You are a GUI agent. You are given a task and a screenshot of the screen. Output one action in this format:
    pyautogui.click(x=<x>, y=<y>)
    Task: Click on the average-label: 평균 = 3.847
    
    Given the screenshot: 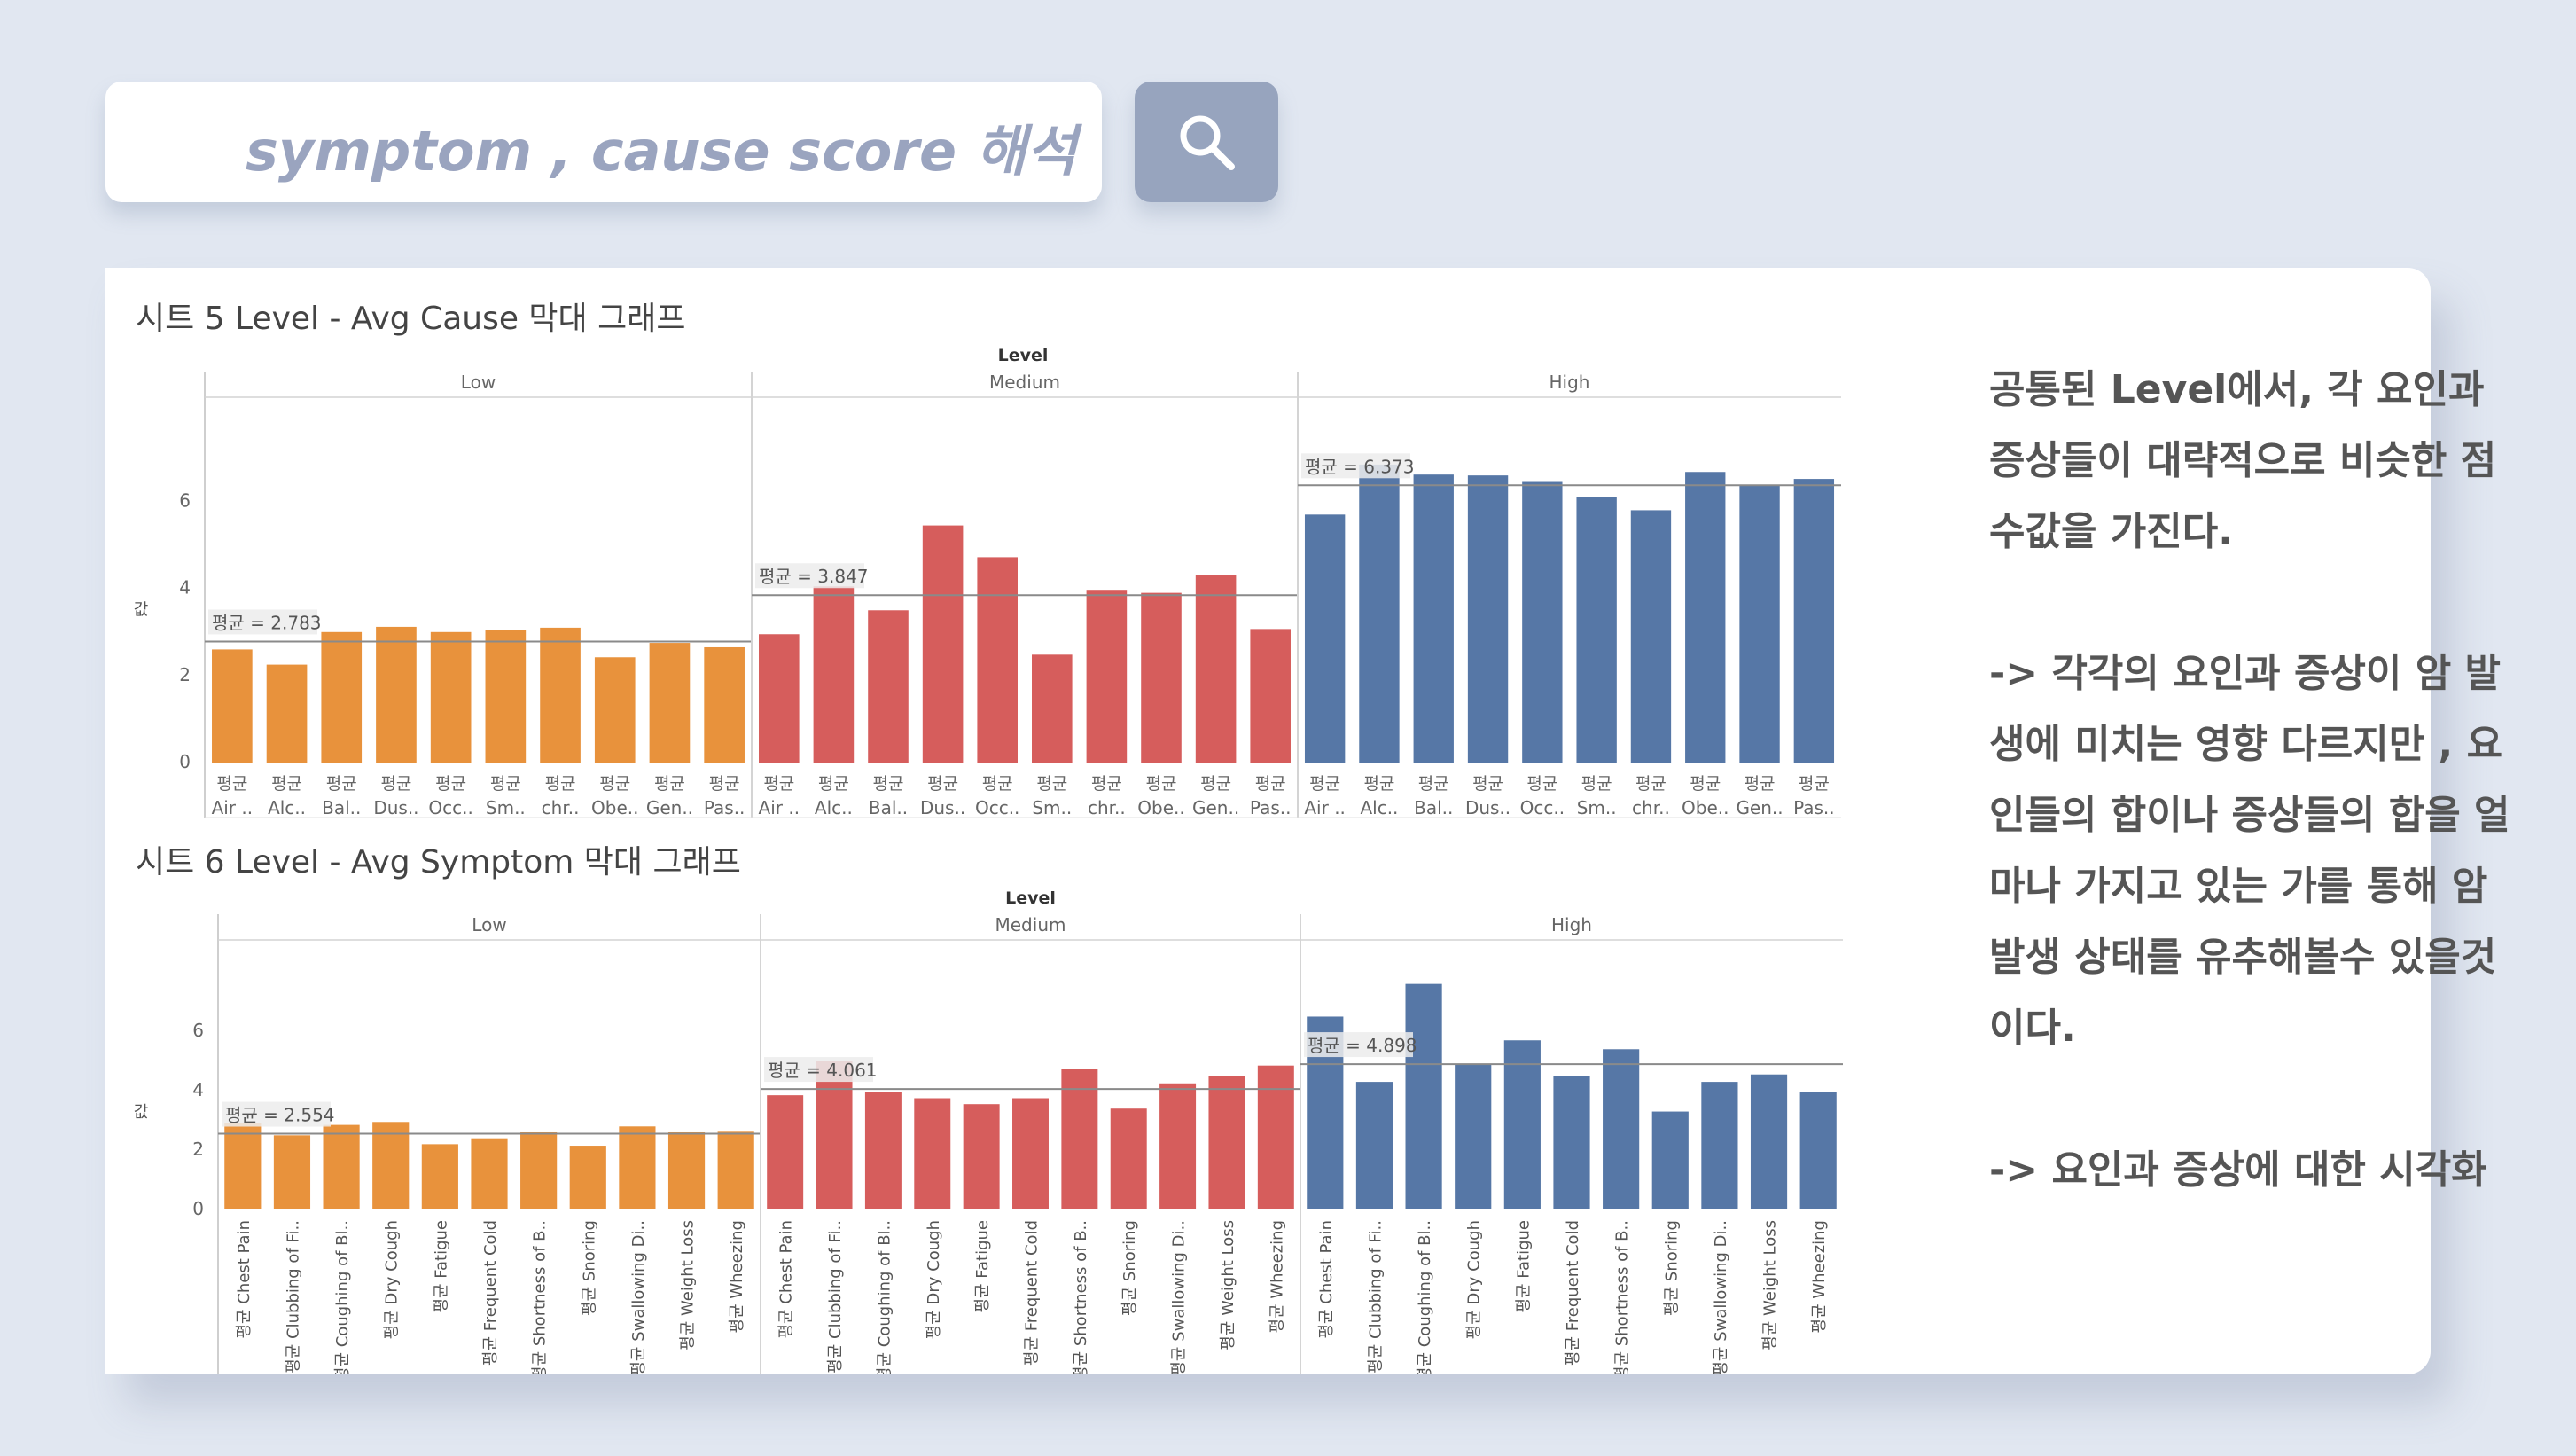 What is the action you would take?
    pyautogui.click(x=814, y=576)
    